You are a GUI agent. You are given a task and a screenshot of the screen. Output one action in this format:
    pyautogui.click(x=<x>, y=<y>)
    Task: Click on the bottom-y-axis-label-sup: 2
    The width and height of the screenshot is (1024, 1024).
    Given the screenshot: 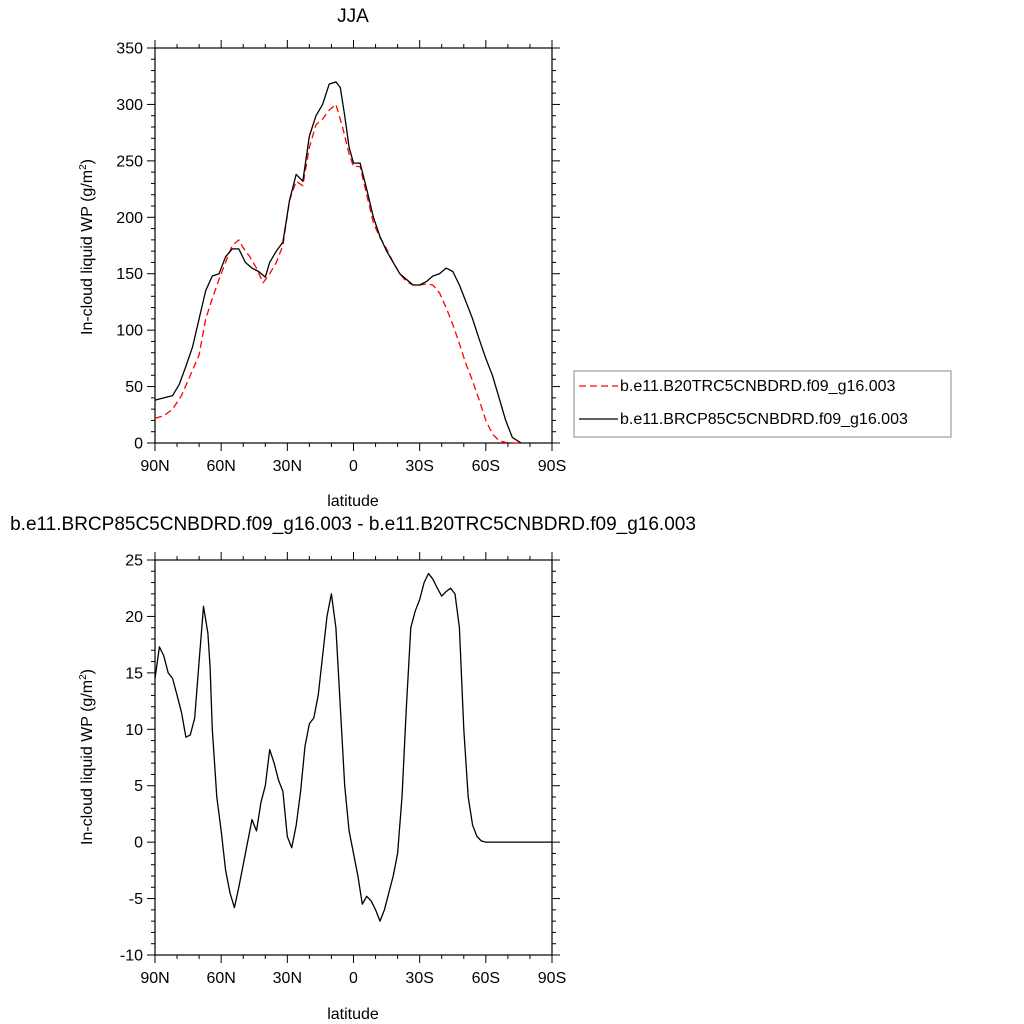 What is the action you would take?
    pyautogui.click(x=83, y=677)
    